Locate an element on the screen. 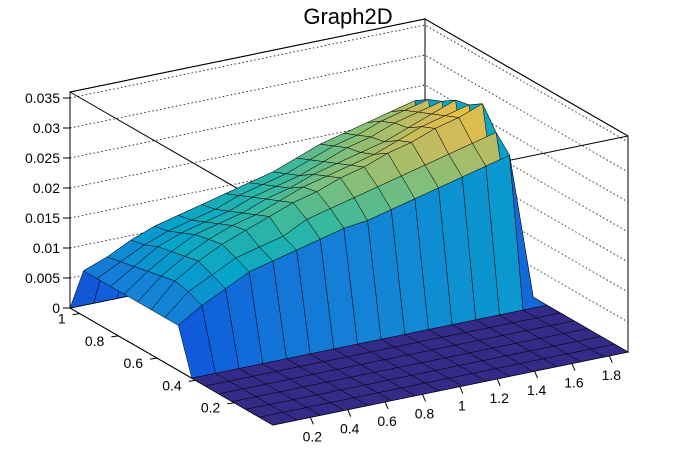  z-tick-label-0: 0 is located at coordinates (56, 308).